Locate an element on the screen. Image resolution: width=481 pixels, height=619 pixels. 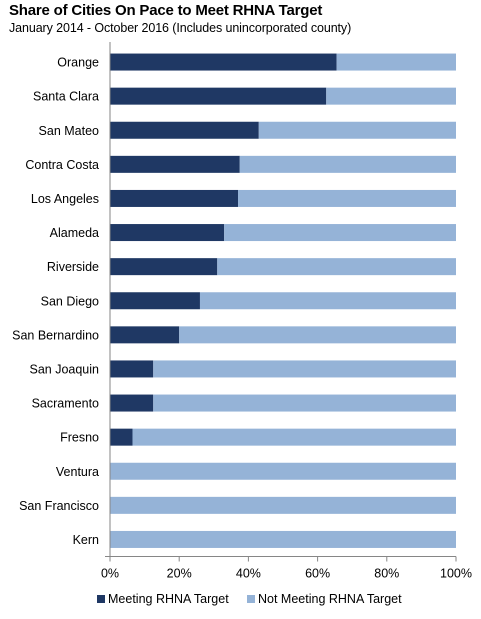
x-tick-label: 20% is located at coordinates (179, 574).